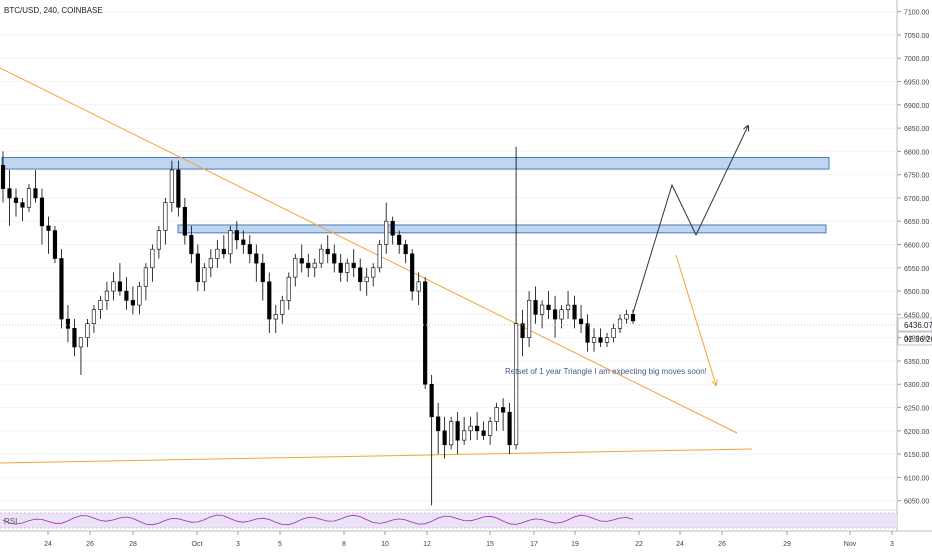 The width and height of the screenshot is (932, 555). I want to click on price-tick-label: 6650.00, so click(916, 222).